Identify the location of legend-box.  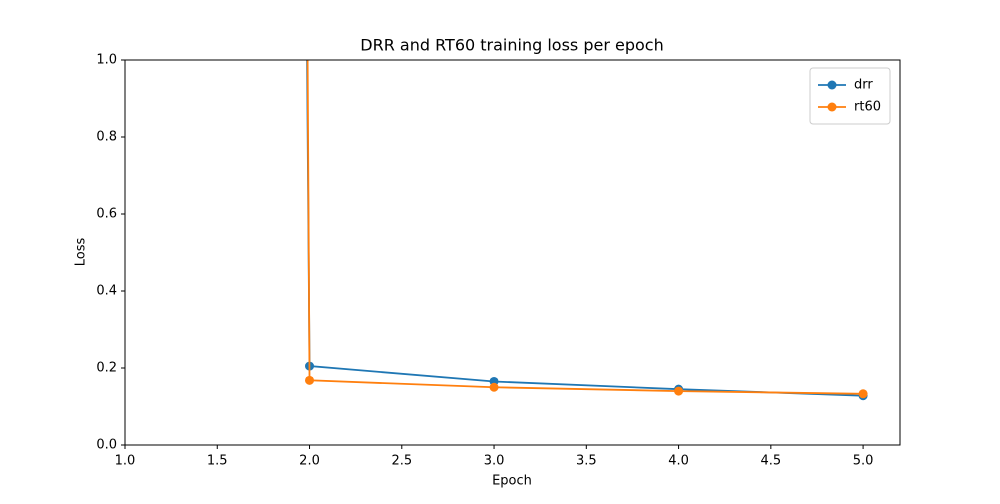
(850, 96).